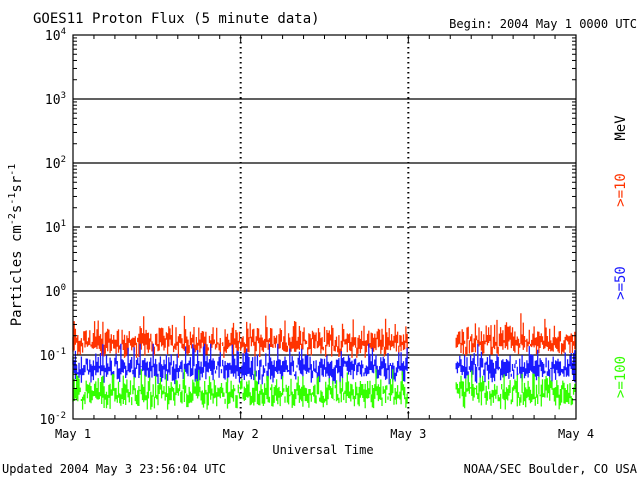 The width and height of the screenshot is (640, 480). What do you see at coordinates (17, 184) in the screenshot?
I see `y-label-part3: sr` at bounding box center [17, 184].